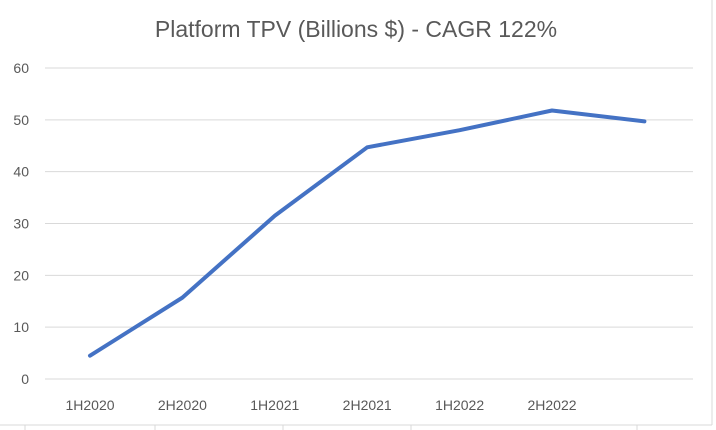 The height and width of the screenshot is (430, 716). What do you see at coordinates (89, 405) in the screenshot?
I see `x-tick-label: 1H2020` at bounding box center [89, 405].